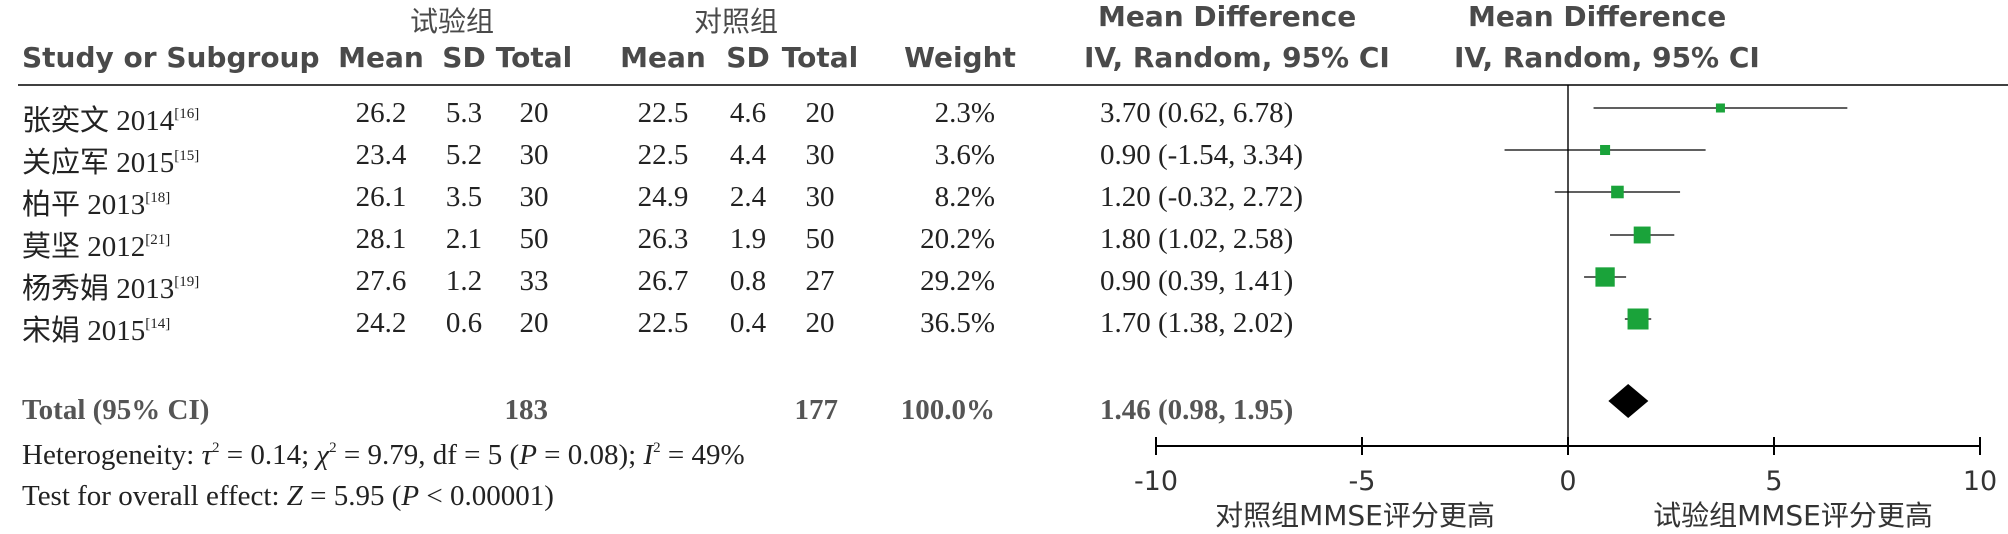  Describe the element at coordinates (381, 197) in the screenshot. I see `exp-mean-cell: 26.1` at that location.